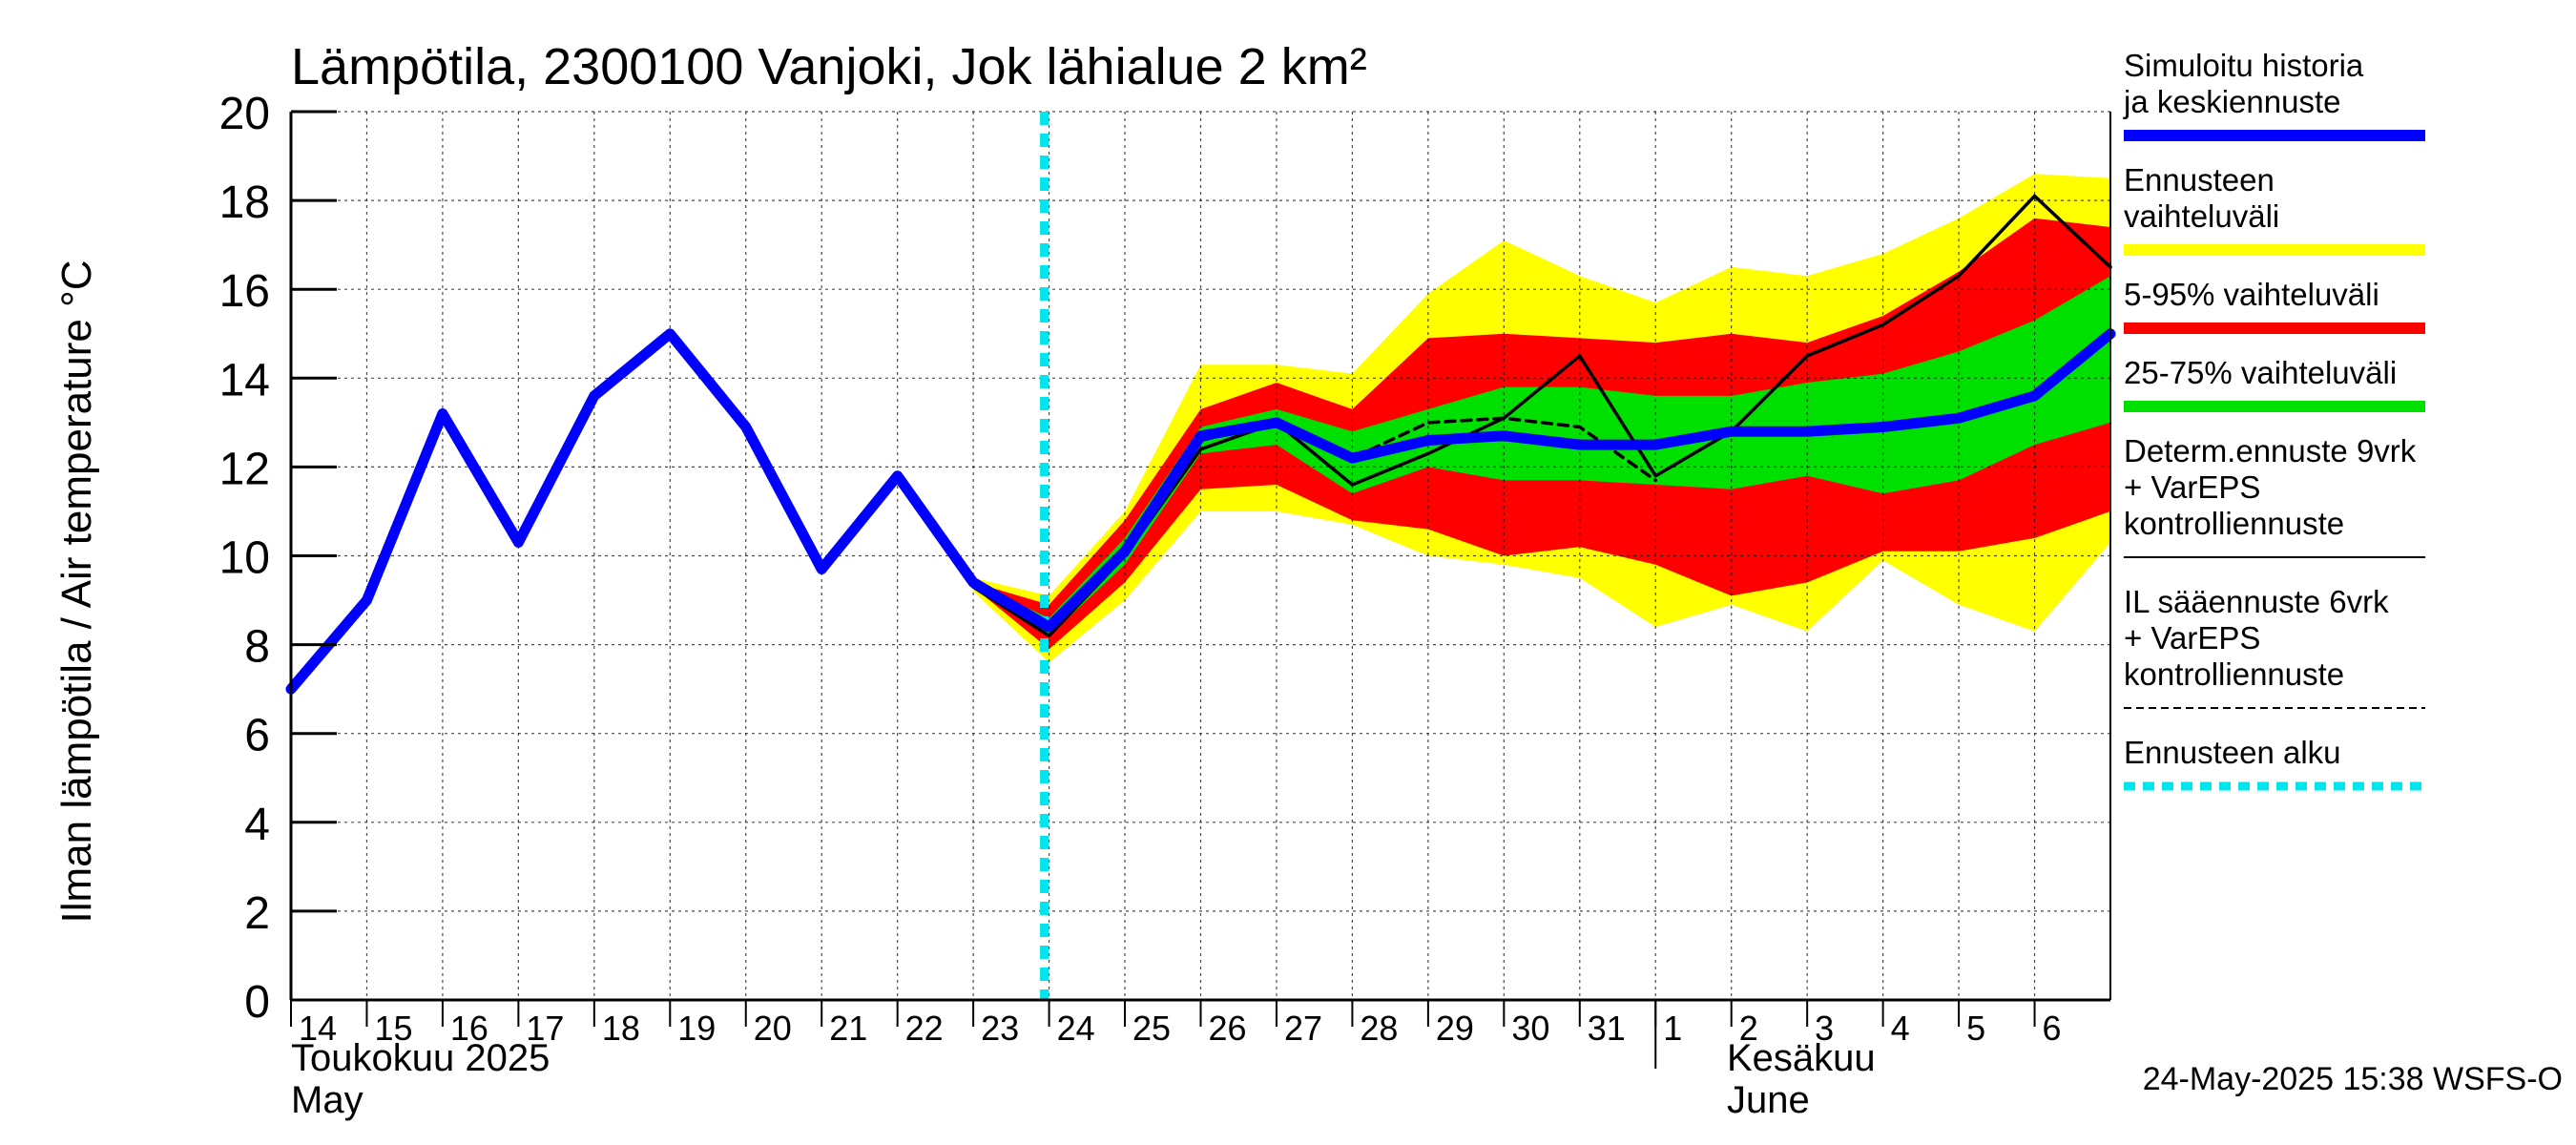  Describe the element at coordinates (2201, 198) in the screenshot. I see `legend-label: Ennusteen vaihteluväli` at that location.